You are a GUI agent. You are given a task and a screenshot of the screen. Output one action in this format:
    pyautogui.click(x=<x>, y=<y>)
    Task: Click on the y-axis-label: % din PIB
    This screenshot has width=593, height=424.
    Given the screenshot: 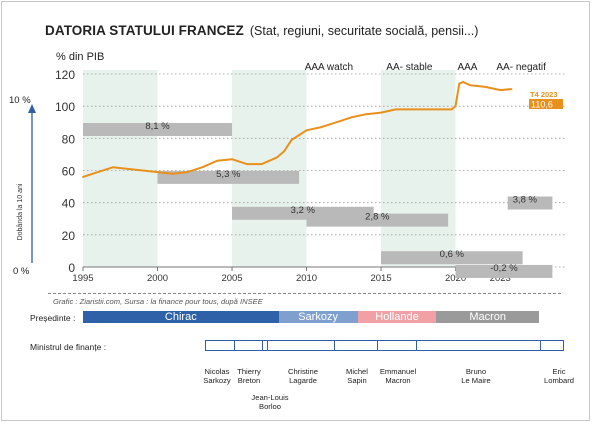 What is the action you would take?
    pyautogui.click(x=80, y=57)
    